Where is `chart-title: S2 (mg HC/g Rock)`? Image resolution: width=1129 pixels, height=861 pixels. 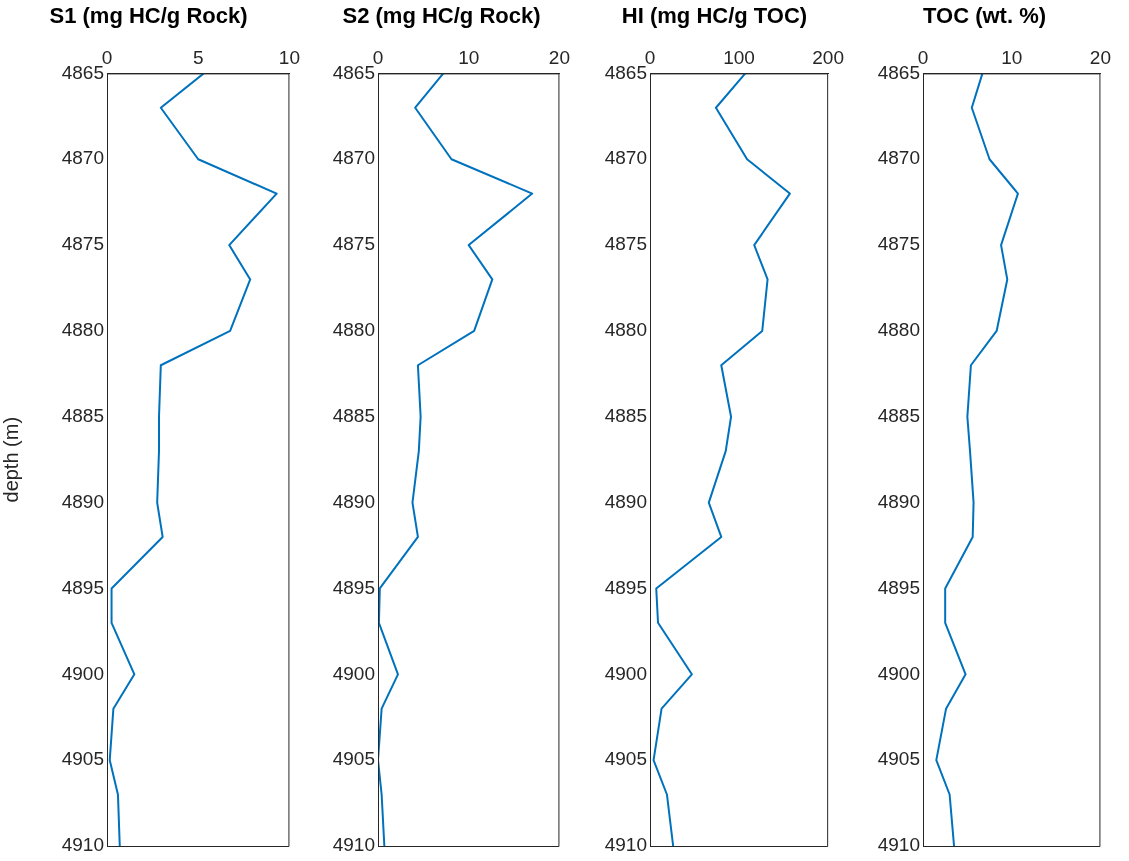 chart-title: S2 (mg HC/g Rock) is located at coordinates (441, 16).